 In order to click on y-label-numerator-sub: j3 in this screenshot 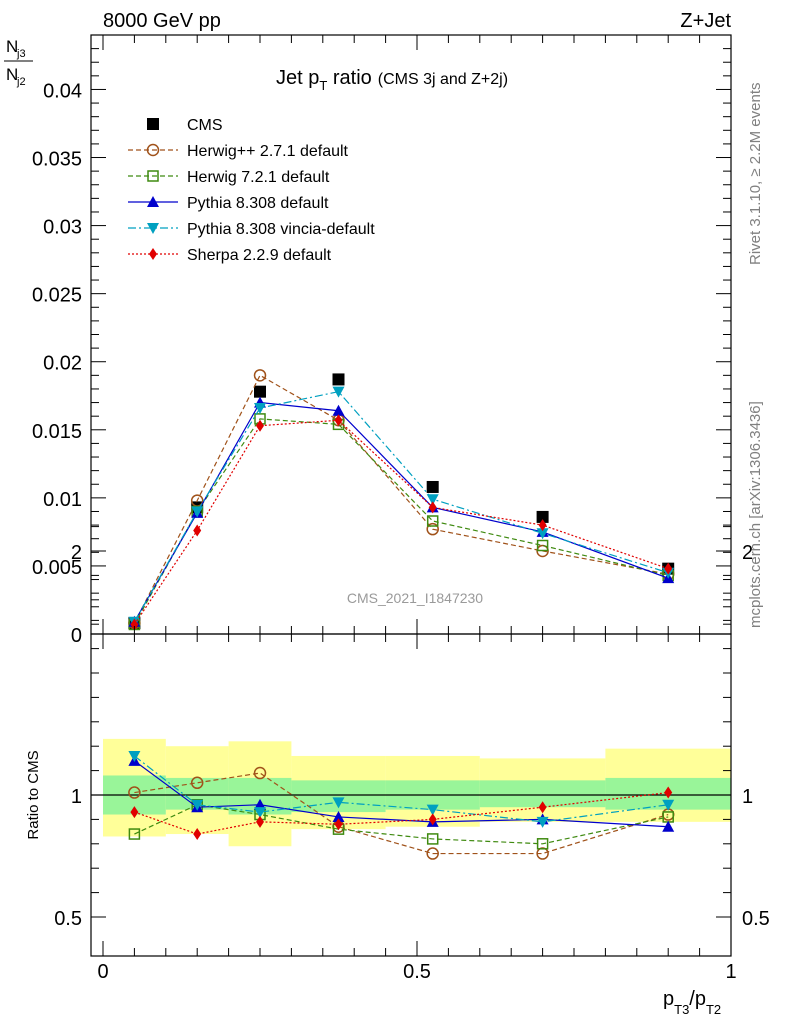, I will do `click(21, 54)`.